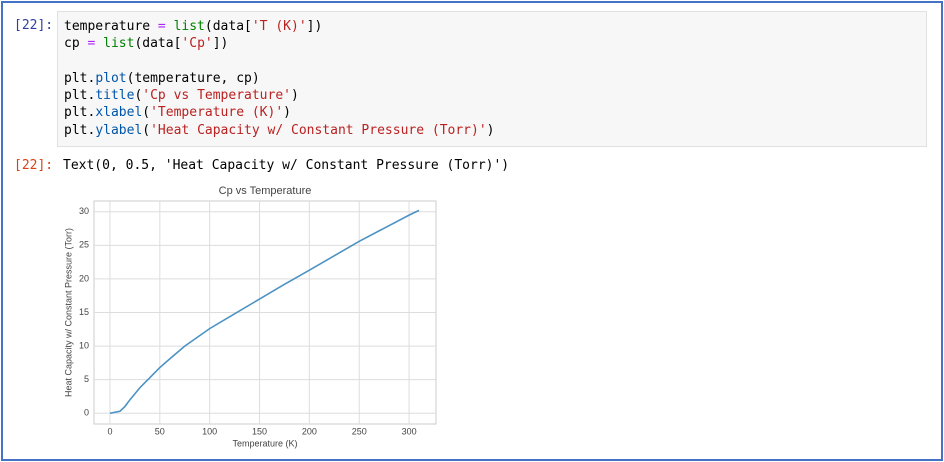  What do you see at coordinates (34, 165) in the screenshot?
I see `output-prompt: [22]:` at bounding box center [34, 165].